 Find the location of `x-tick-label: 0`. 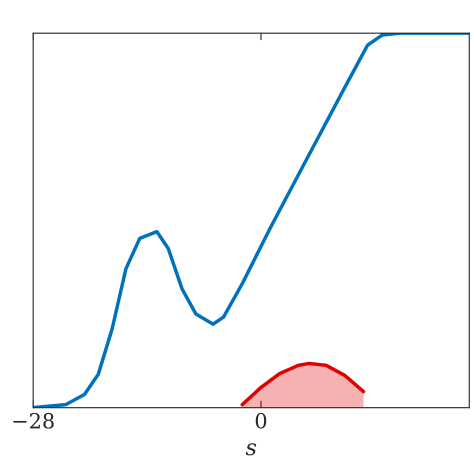

x-tick-label: 0 is located at coordinates (261, 420).